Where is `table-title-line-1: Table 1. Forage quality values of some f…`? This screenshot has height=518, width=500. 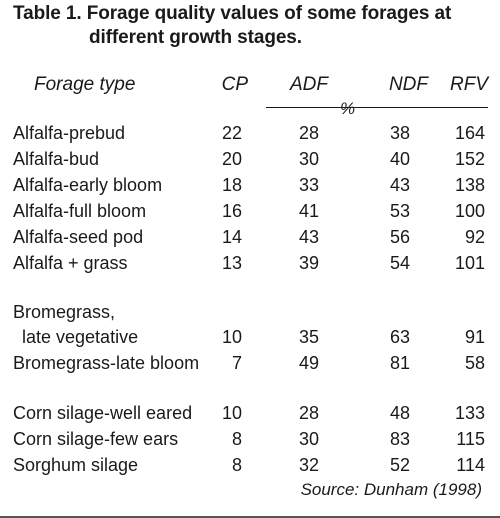 table-title-line-1: Table 1. Forage quality values of some f… is located at coordinates (232, 13).